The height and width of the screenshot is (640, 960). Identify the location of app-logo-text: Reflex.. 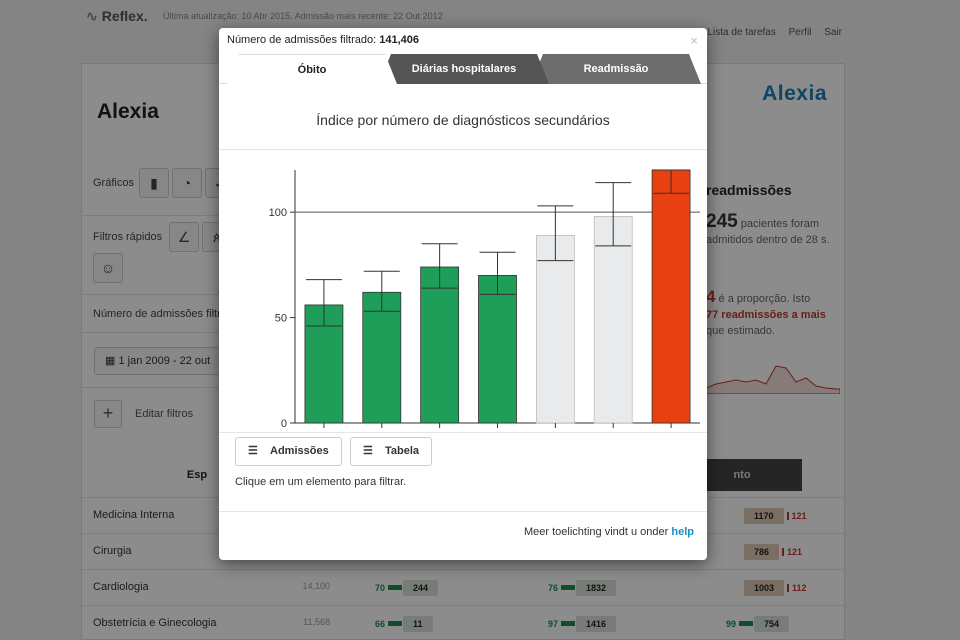
(124, 16).